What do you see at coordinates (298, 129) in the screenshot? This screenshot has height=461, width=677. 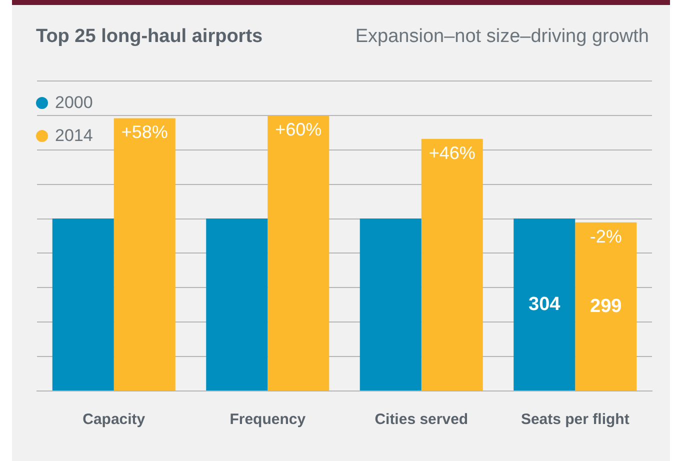 I see `annotation: +60%` at bounding box center [298, 129].